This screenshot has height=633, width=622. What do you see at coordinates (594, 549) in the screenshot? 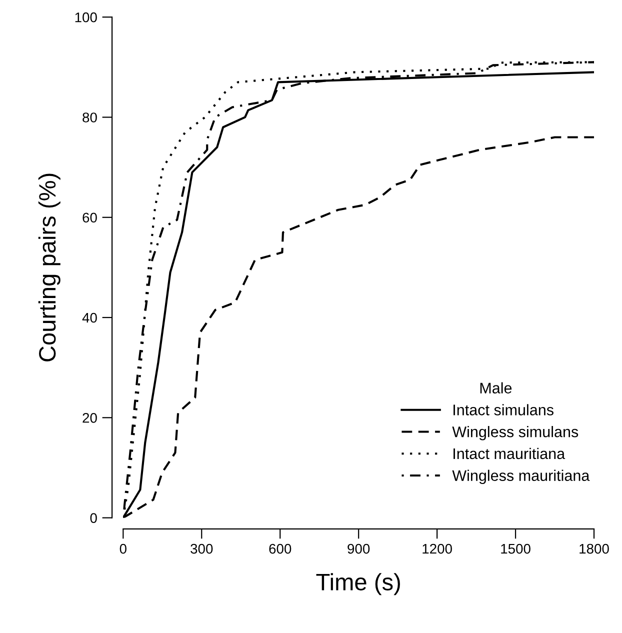
I see `x-tick-label: 1800` at bounding box center [594, 549].